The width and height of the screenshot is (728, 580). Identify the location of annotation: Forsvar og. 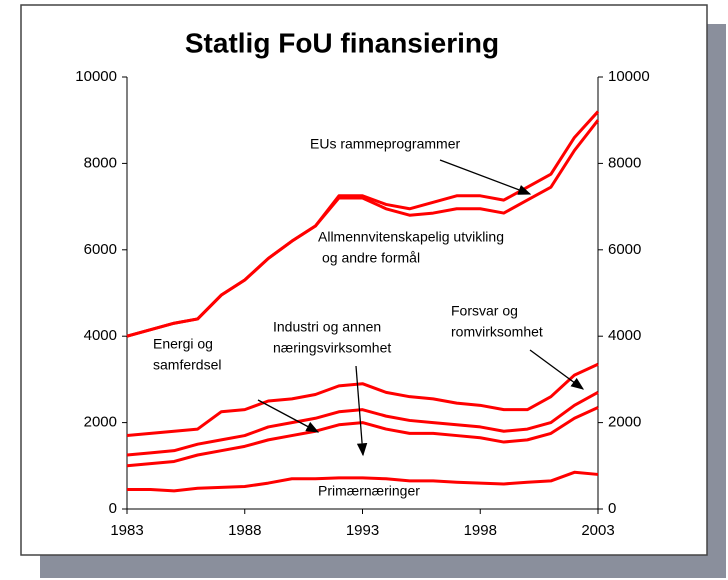
(484, 311).